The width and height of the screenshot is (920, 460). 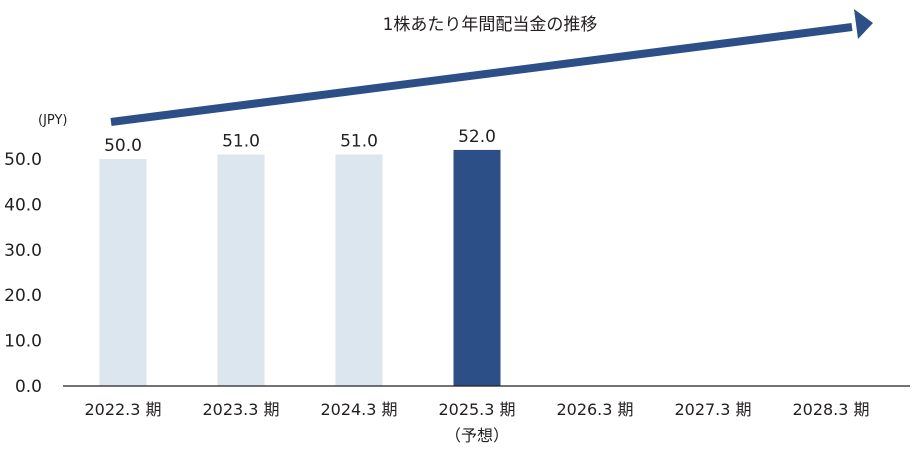 I want to click on x-category-label: 2025.3 期, so click(x=476, y=409).